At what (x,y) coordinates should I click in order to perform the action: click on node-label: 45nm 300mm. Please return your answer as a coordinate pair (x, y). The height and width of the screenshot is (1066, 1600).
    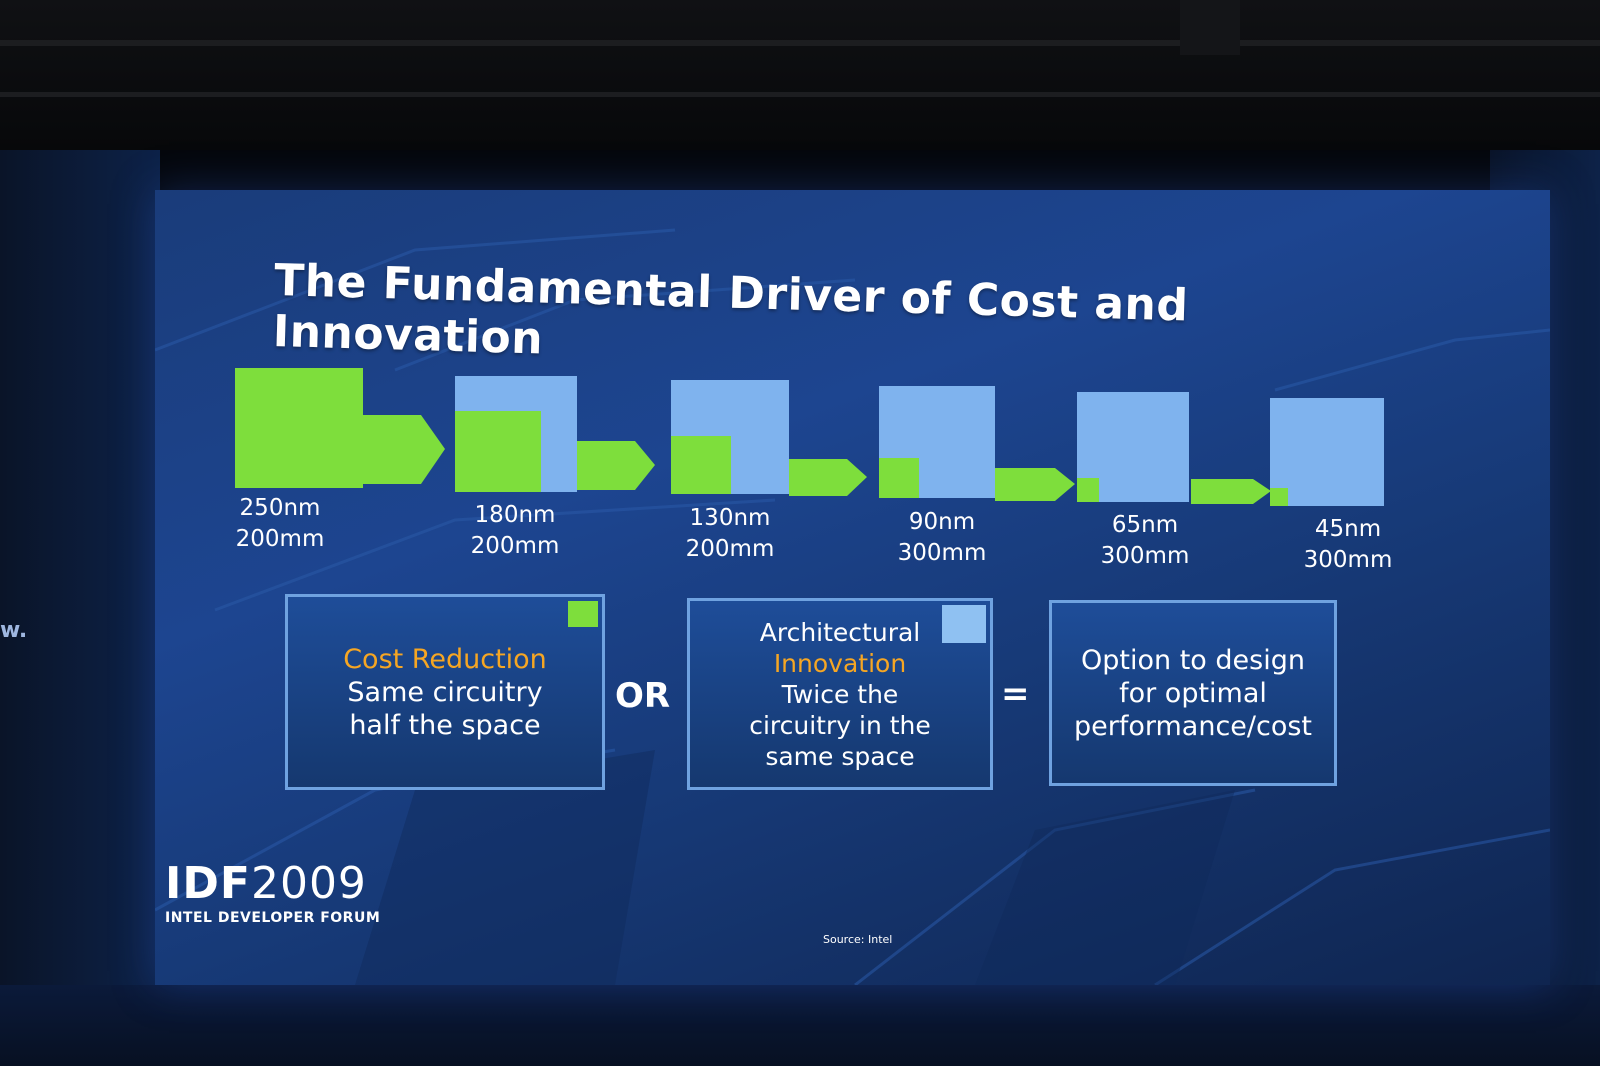
    Looking at the image, I should click on (1348, 545).